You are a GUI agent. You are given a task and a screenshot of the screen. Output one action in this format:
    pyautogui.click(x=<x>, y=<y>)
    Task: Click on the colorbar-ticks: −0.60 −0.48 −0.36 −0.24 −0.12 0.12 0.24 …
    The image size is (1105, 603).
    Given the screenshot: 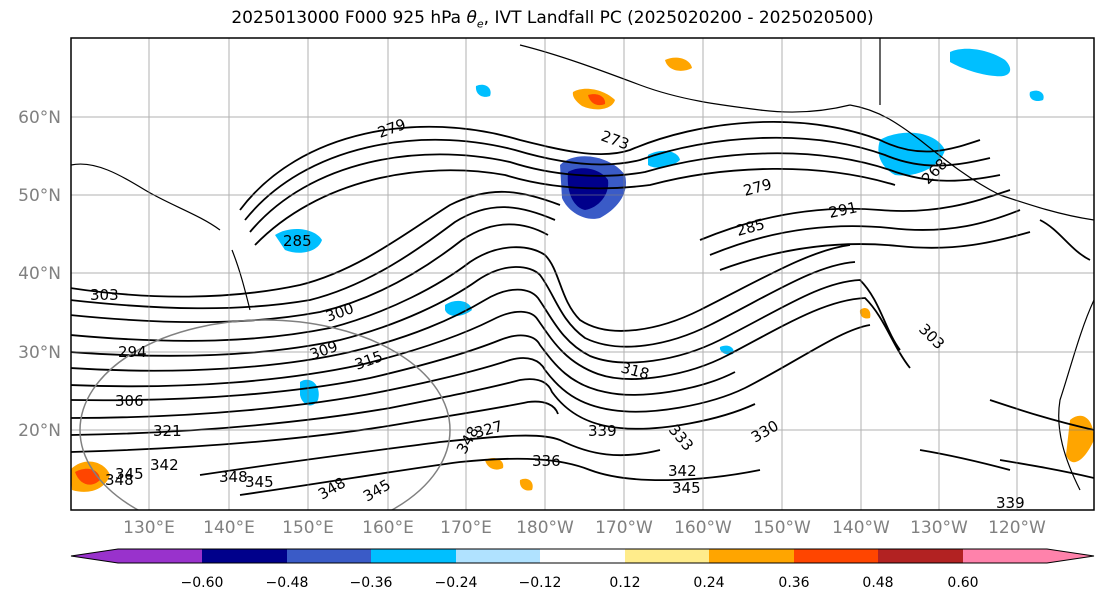 What is the action you would take?
    pyautogui.click(x=580, y=583)
    